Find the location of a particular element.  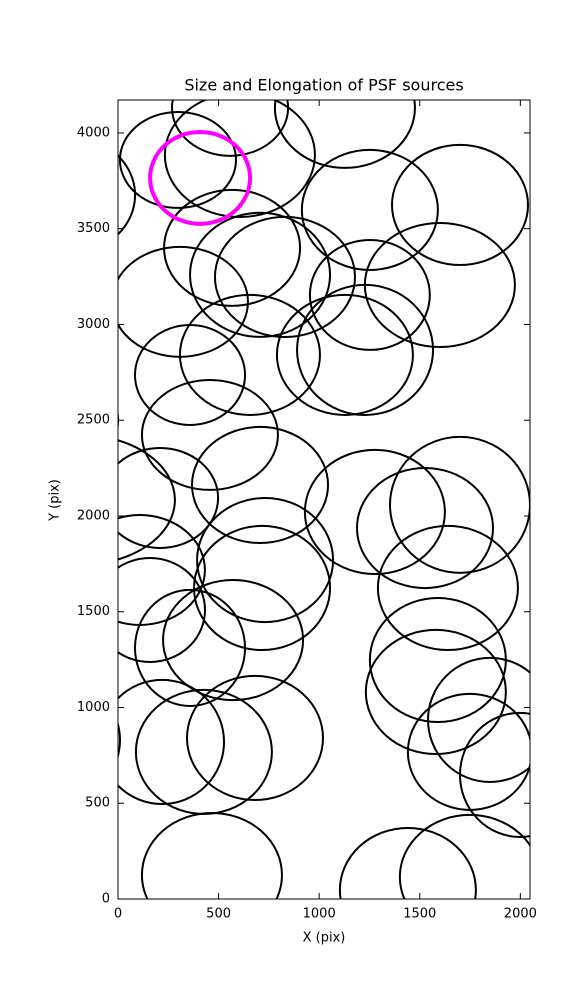

y-tick-label: 3000 is located at coordinates (93, 324).